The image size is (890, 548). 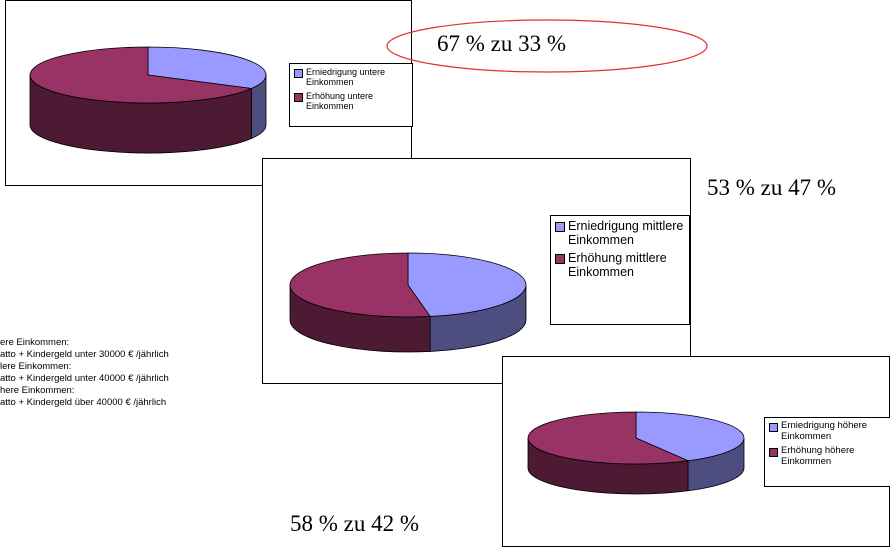 I want to click on legend-item: Erniedrigung mittlere Einkommen, so click(x=620, y=233).